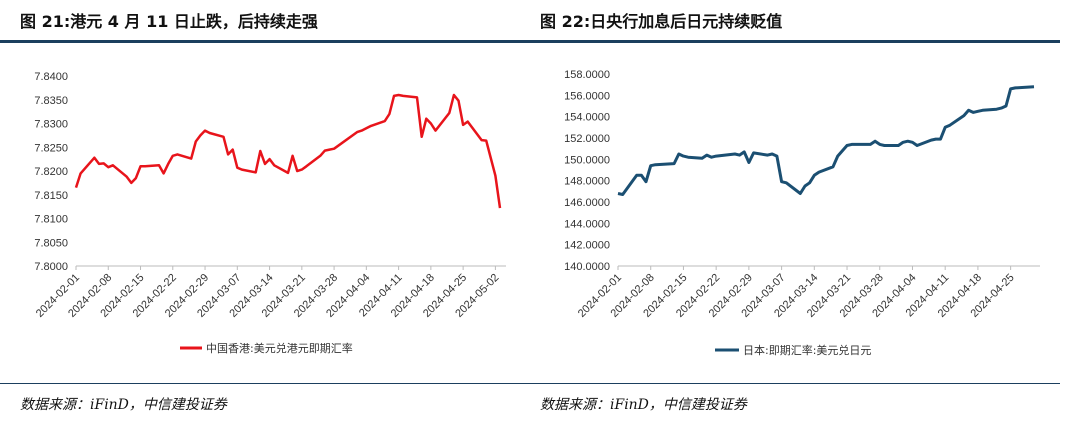 This screenshot has width=1080, height=432. What do you see at coordinates (587, 246) in the screenshot?
I see `y-tick-label: 142.0000` at bounding box center [587, 246].